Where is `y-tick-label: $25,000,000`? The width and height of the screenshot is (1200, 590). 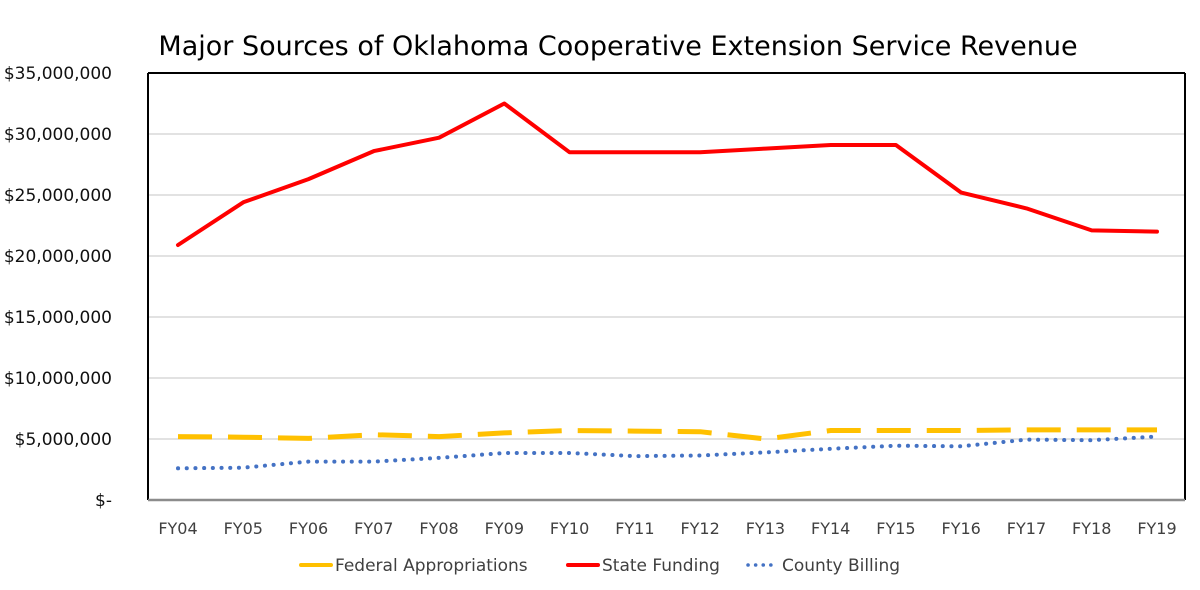 y-tick-label: $25,000,000 is located at coordinates (58, 196).